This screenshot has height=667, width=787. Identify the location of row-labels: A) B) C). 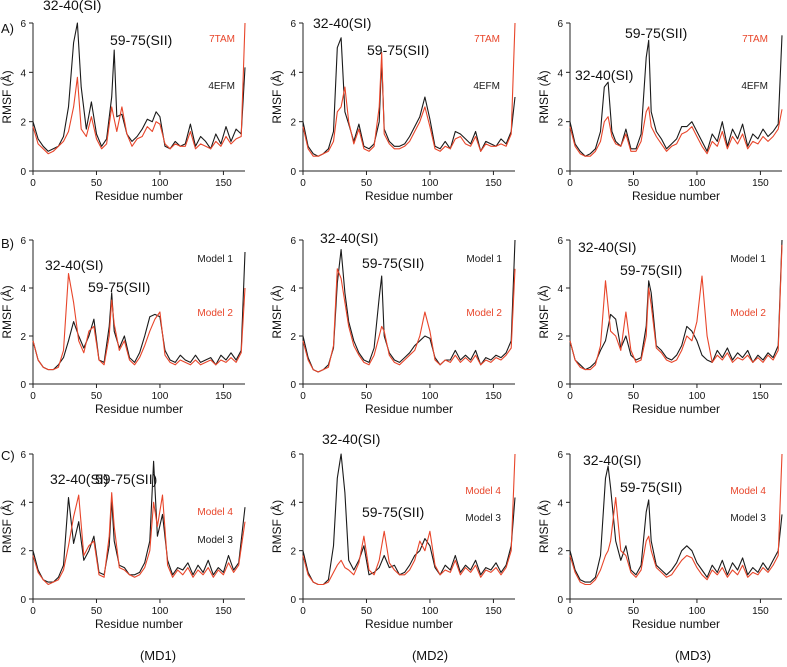
(8, 242).